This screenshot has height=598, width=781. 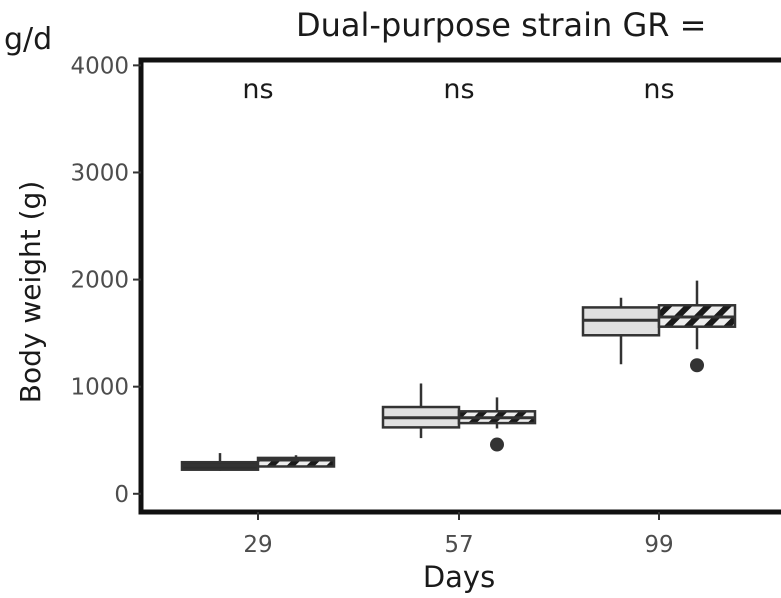 I want to click on x-axis-label: Days, so click(x=459, y=577).